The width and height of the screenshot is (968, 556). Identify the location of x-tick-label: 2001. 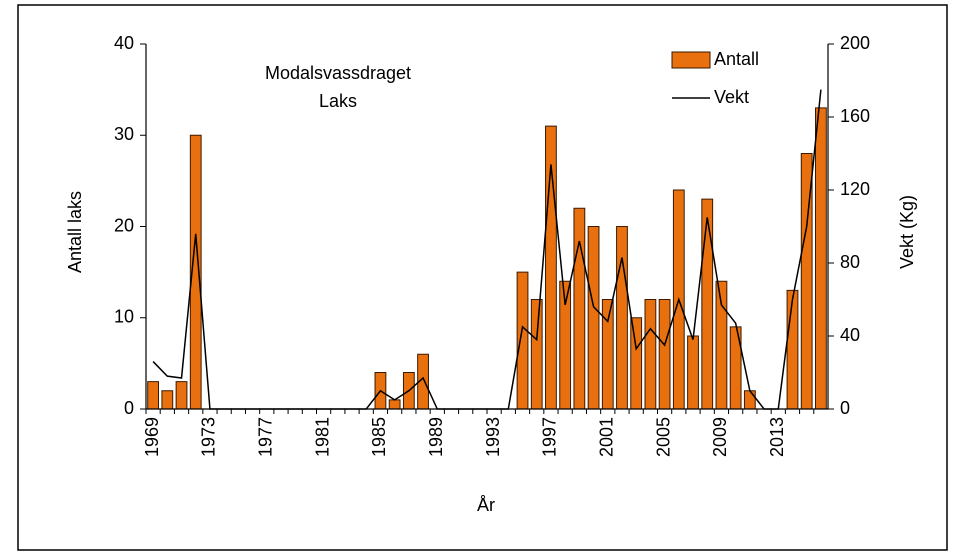
(607, 437).